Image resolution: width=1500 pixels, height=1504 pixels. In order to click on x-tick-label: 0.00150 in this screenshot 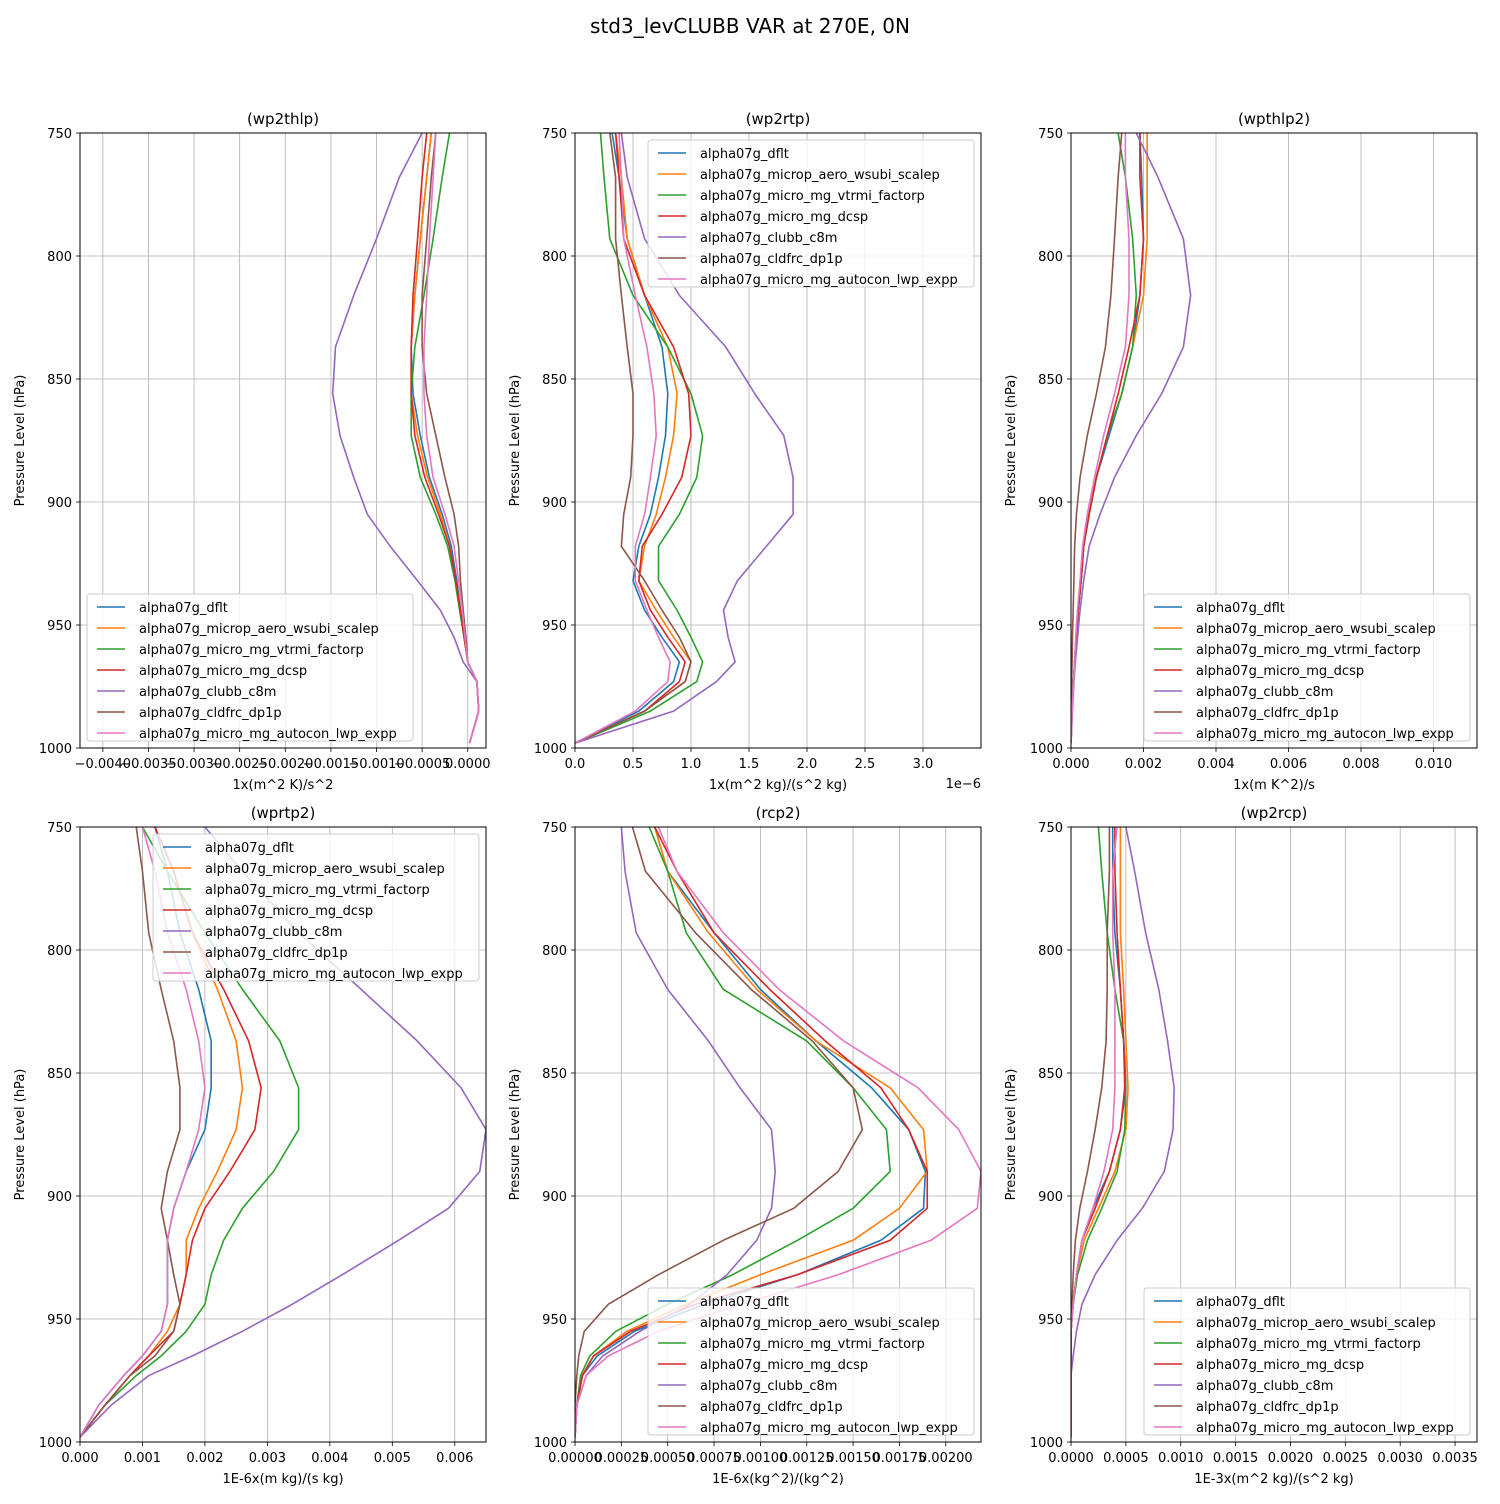, I will do `click(853, 1458)`.